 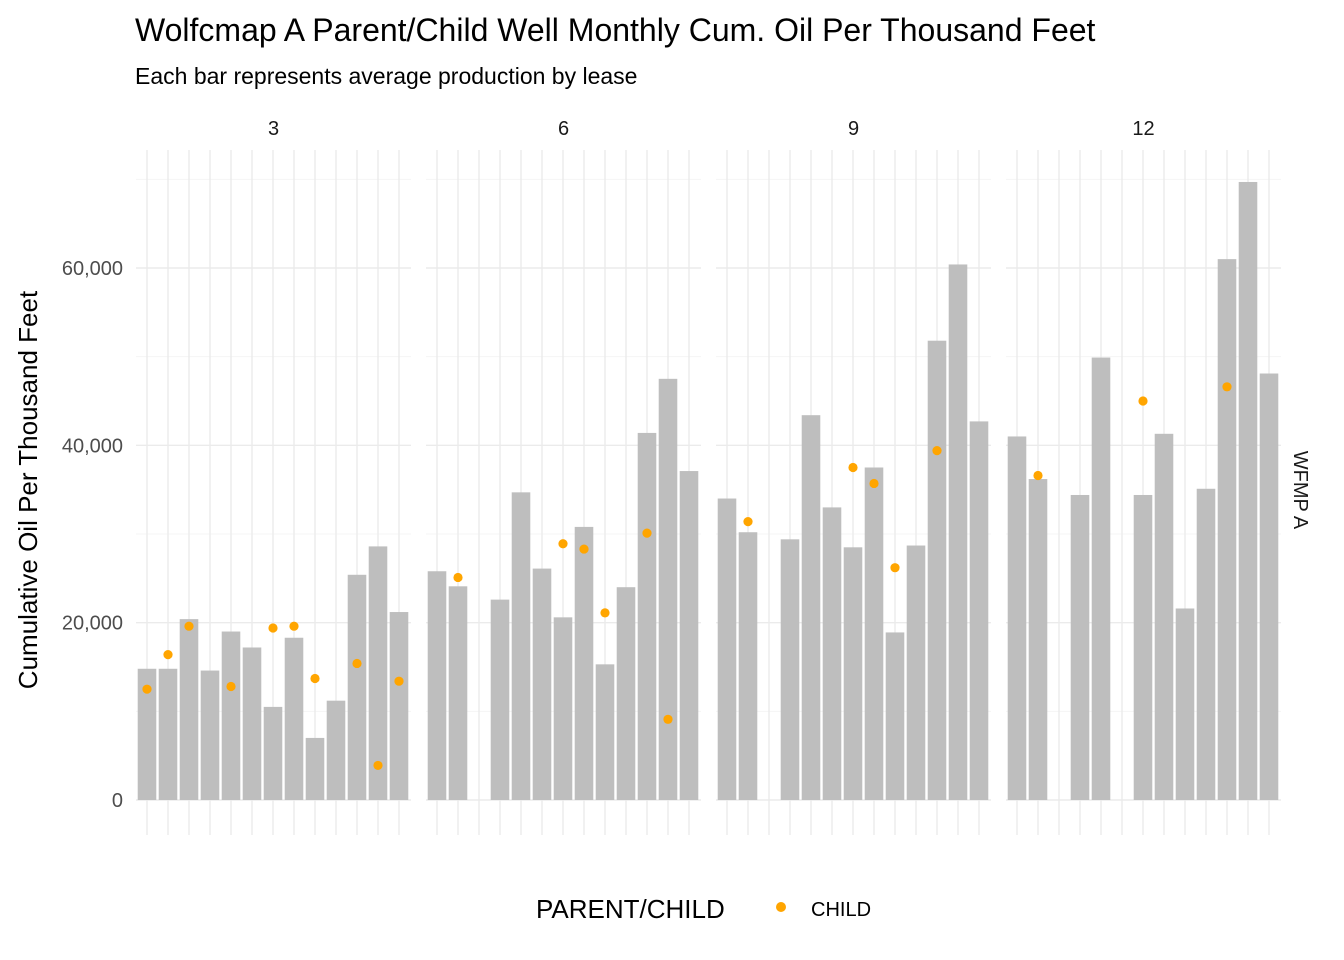 I want to click on facet-label: 9, so click(x=853, y=129).